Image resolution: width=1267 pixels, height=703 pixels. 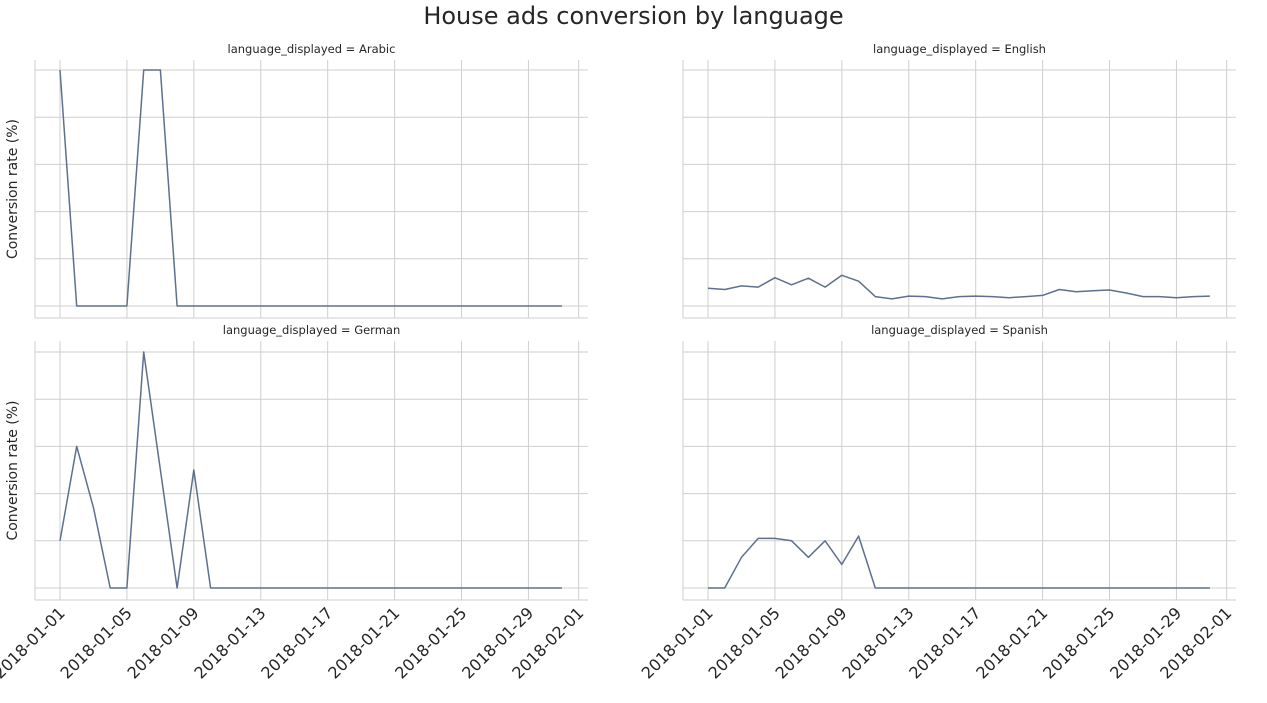 I want to click on panel-title: language_displayed = German, so click(x=312, y=330).